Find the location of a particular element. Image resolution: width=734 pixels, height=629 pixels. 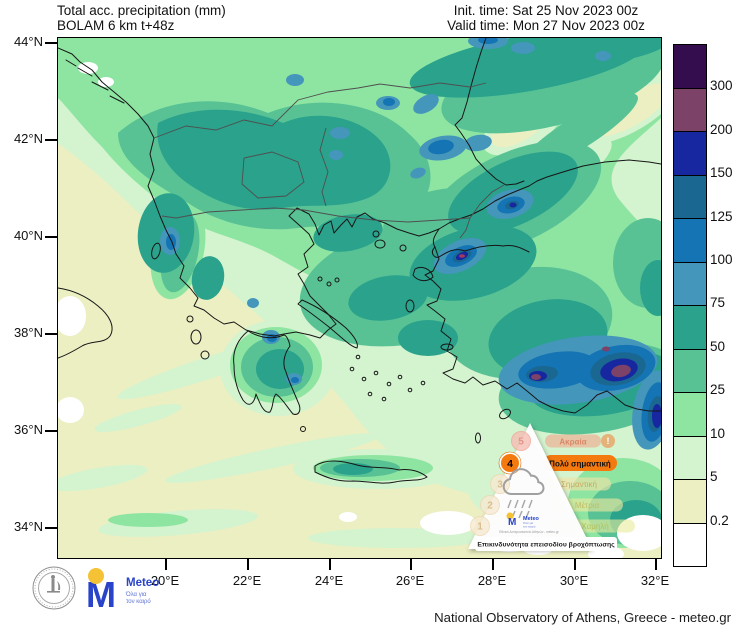

level-5: 5 is located at coordinates (521, 442).